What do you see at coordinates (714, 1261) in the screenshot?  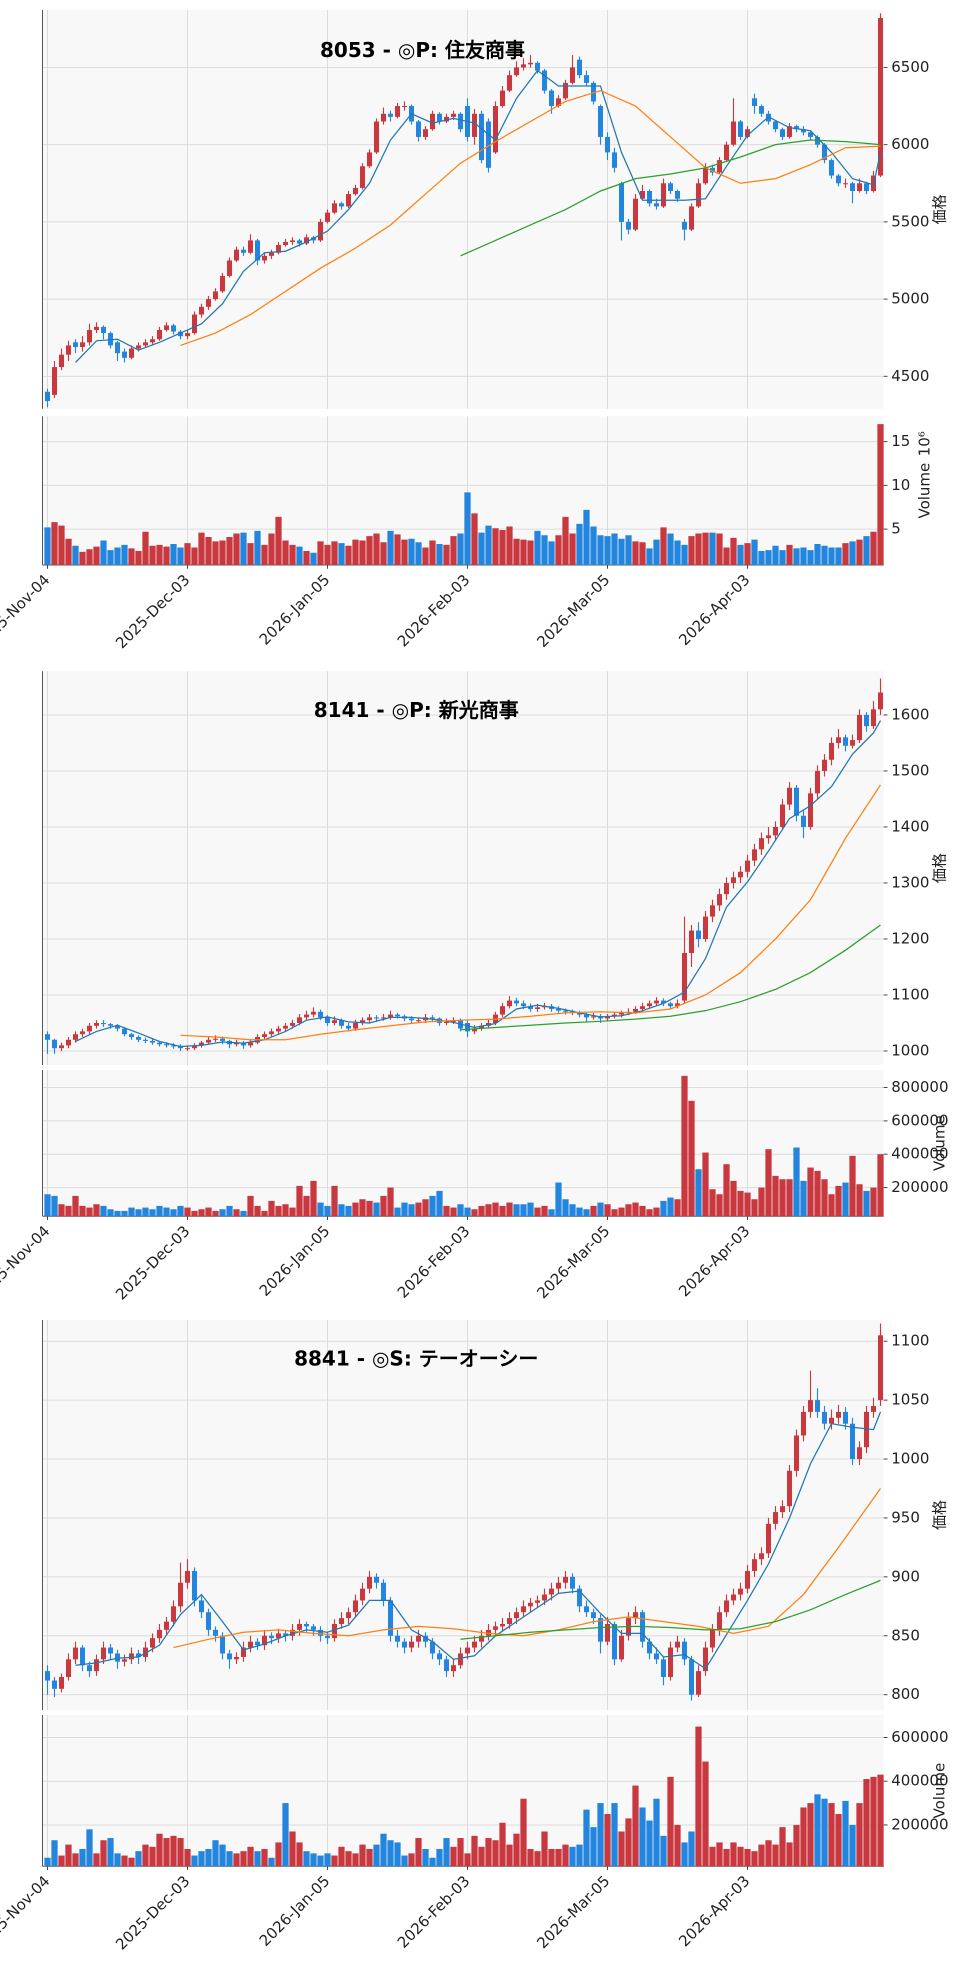 I see `x-tick-label: 2026-Apr-03` at bounding box center [714, 1261].